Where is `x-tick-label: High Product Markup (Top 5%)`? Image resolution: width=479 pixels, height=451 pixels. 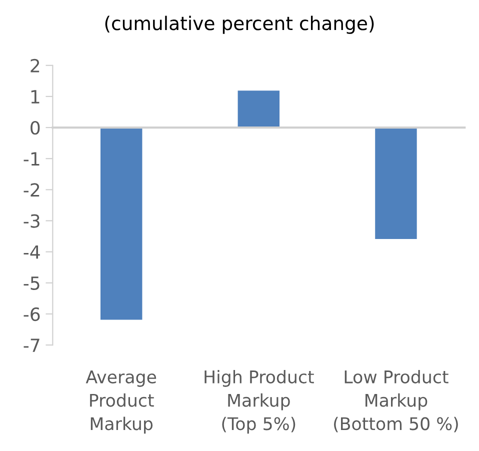 x-tick-label: High Product Markup (Top 5%) is located at coordinates (259, 402).